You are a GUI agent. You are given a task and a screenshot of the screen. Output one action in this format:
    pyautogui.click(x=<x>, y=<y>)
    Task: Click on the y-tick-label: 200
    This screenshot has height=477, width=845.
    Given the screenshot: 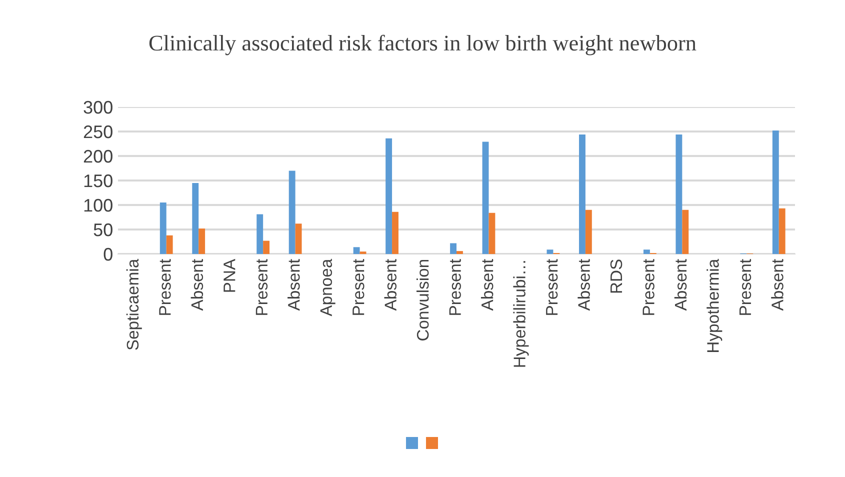 What is the action you would take?
    pyautogui.click(x=98, y=156)
    